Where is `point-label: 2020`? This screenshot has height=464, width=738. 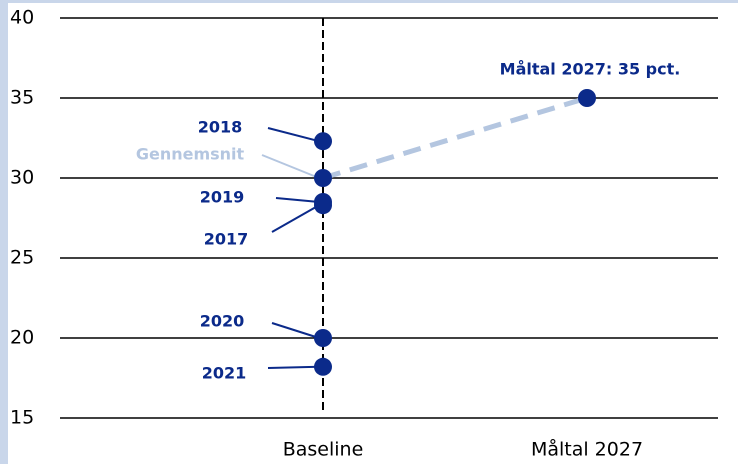 point-label: 2020 is located at coordinates (222, 321).